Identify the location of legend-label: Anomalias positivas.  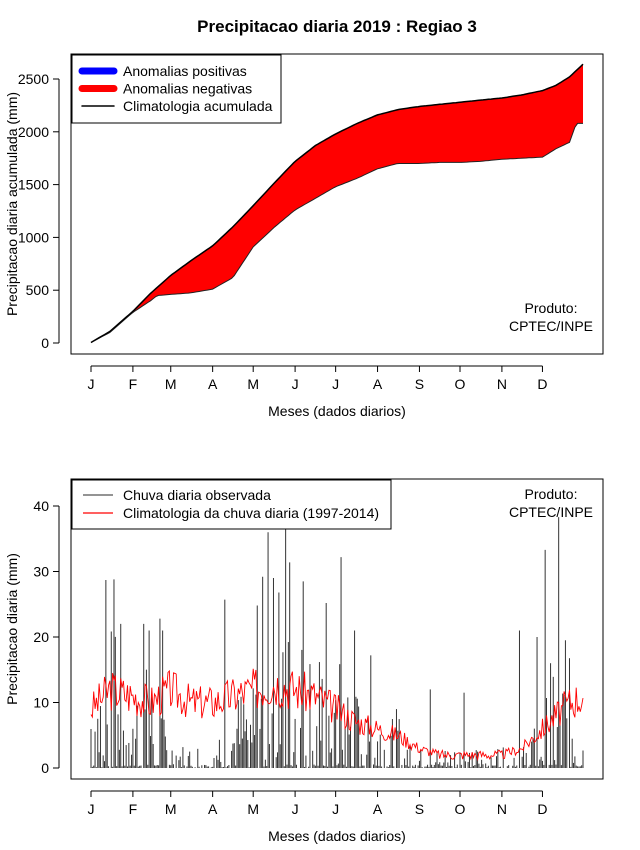
(185, 71).